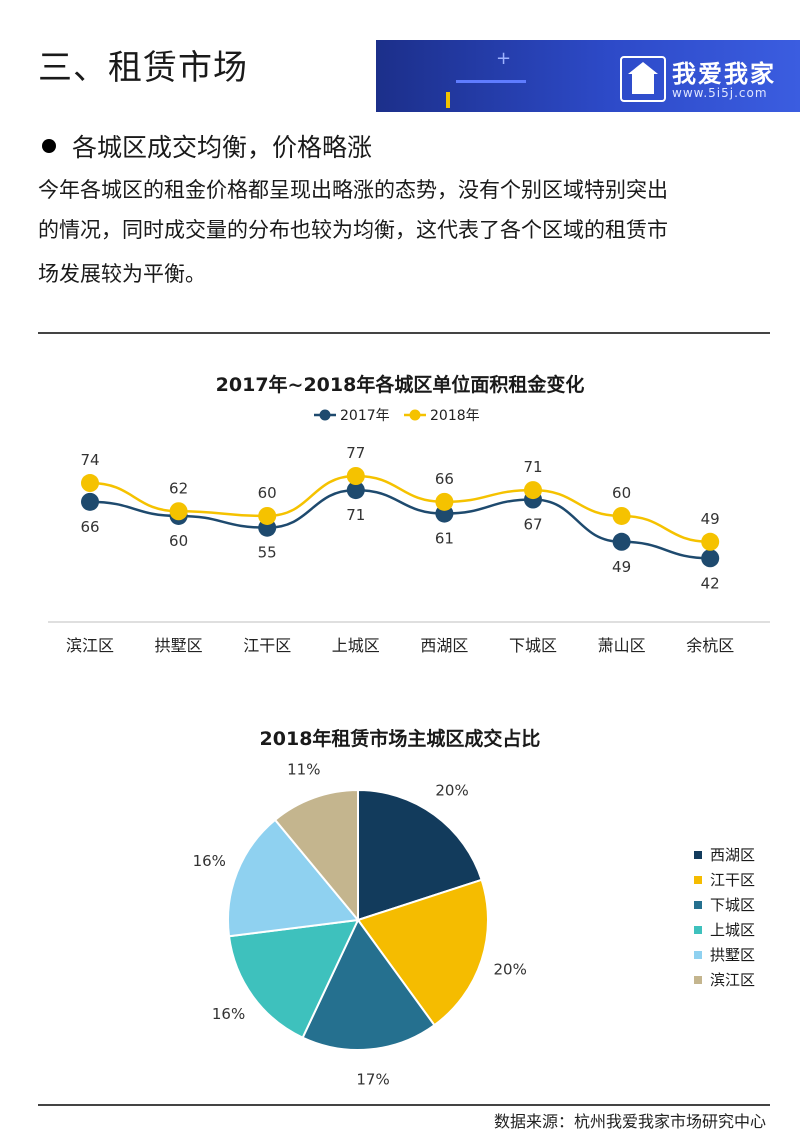  Describe the element at coordinates (397, 416) in the screenshot. I see `line-legend: 2017年 2018年` at that location.